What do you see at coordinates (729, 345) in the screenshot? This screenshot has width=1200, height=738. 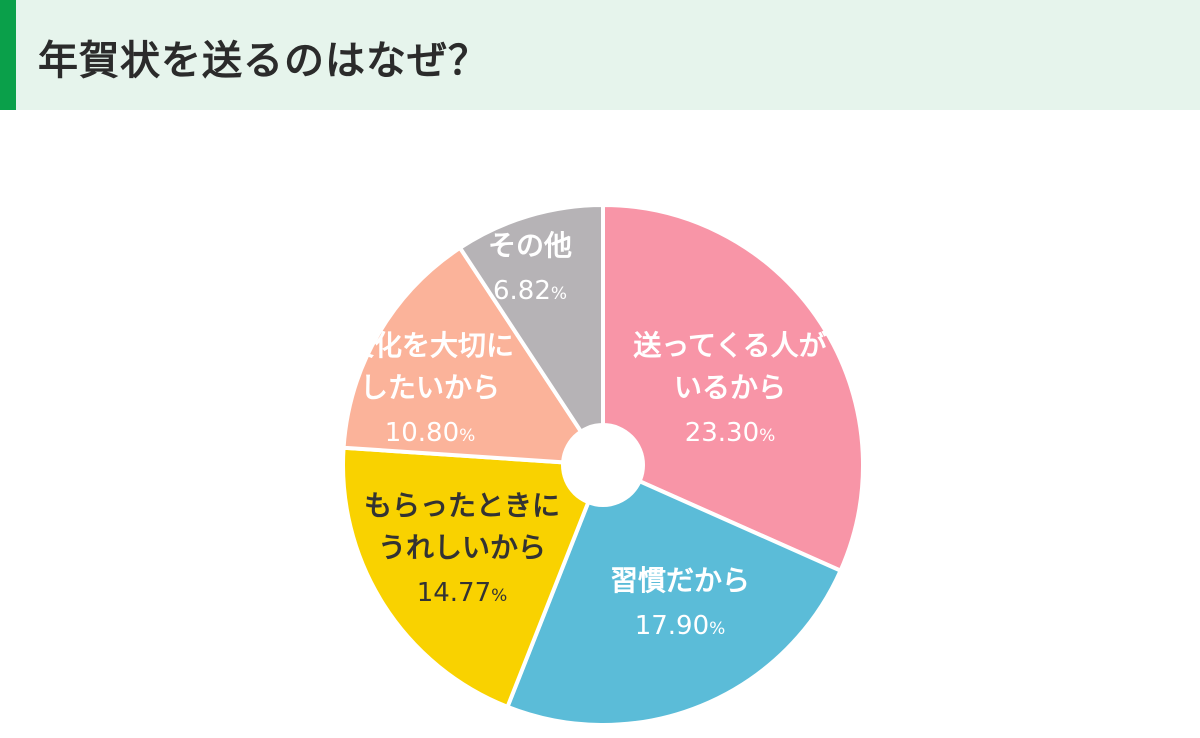 I see `slice-label: 送ってくる人が` at bounding box center [729, 345].